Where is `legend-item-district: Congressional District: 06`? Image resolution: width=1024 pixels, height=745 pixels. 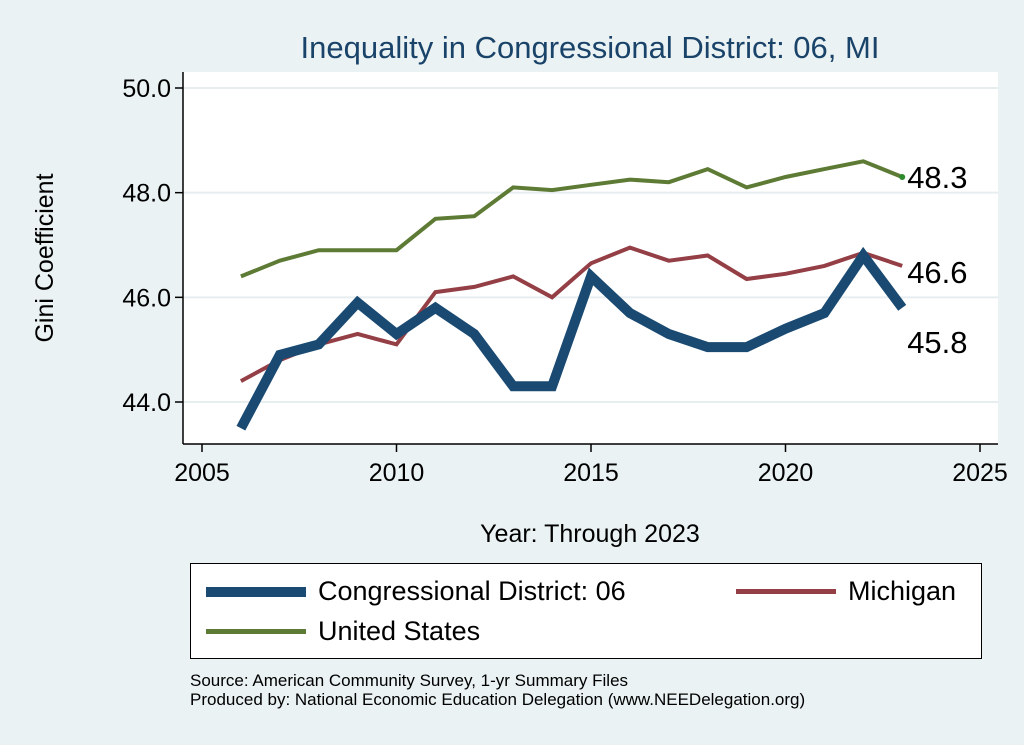 legend-item-district: Congressional District: 06 is located at coordinates (416, 591).